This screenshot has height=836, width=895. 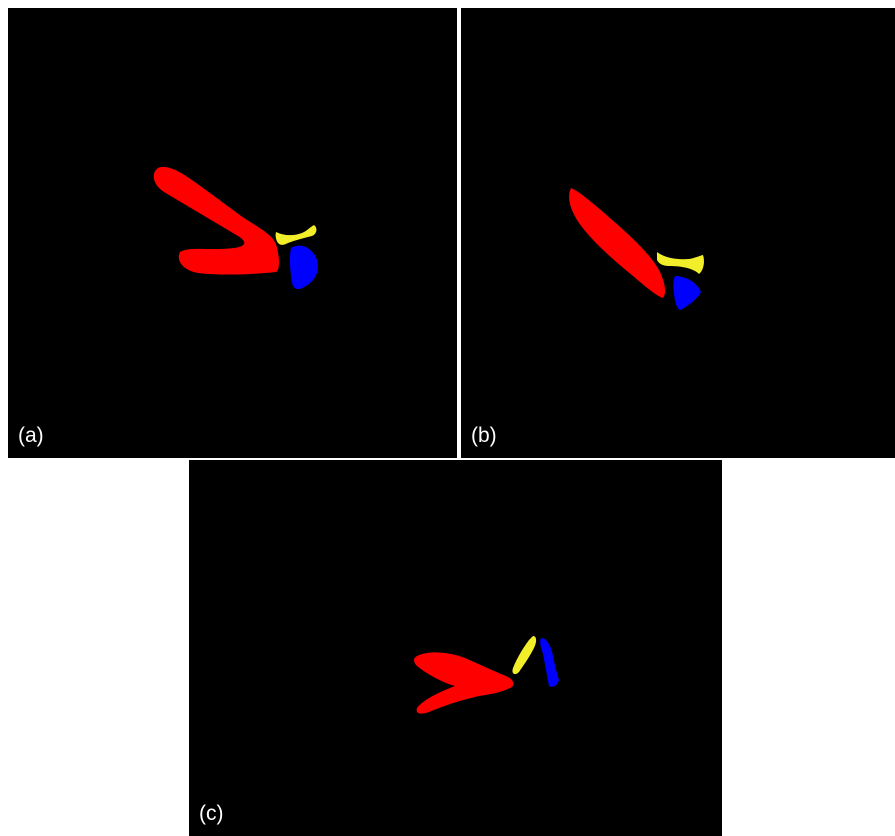 What do you see at coordinates (31, 435) in the screenshot?
I see `panel-label-a: (a)` at bounding box center [31, 435].